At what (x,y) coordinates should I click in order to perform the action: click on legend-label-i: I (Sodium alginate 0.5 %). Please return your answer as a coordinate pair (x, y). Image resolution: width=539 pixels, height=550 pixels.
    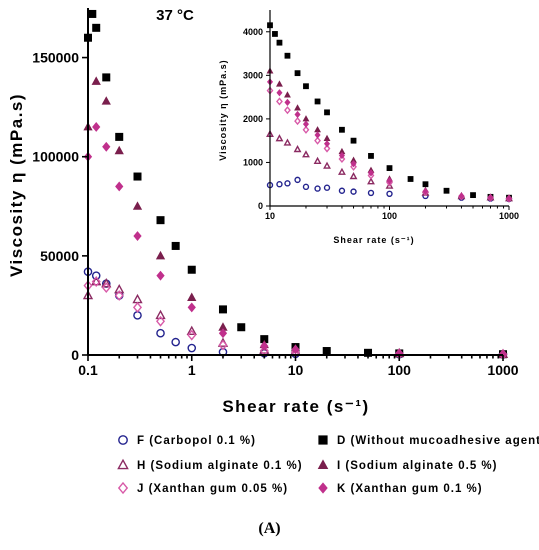
    Looking at the image, I should click on (417, 466).